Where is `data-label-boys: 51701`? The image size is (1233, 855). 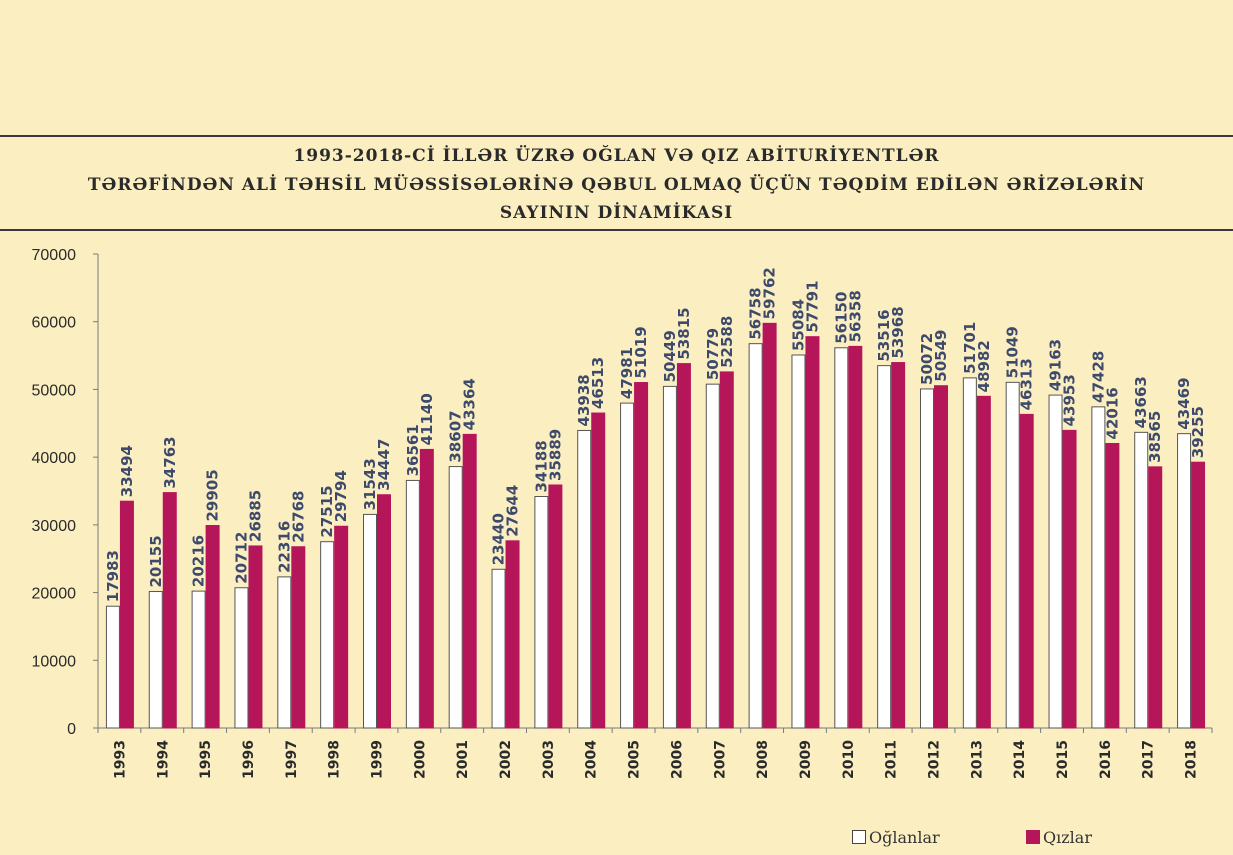
data-label-boys: 51701 is located at coordinates (970, 348).